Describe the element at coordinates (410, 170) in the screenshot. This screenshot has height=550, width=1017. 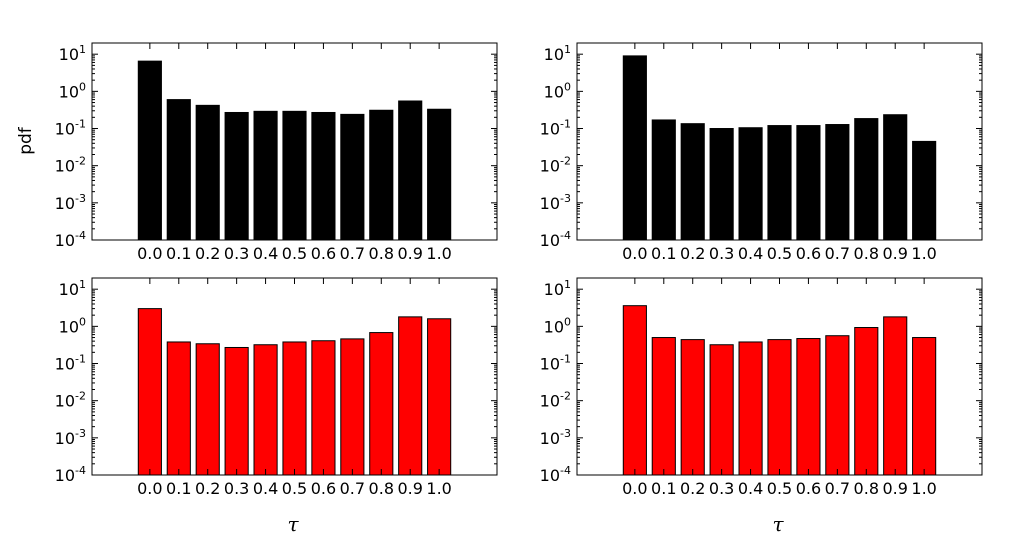
I see `bar-top-left-0.9` at that location.